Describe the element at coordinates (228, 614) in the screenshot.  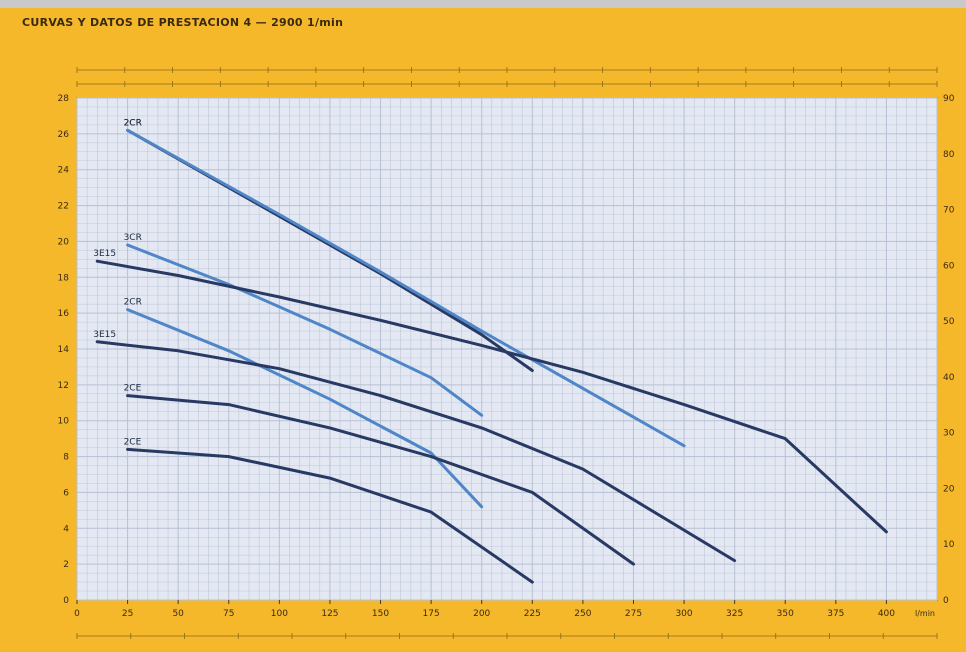
I see `x-tick-label: 75` at that location.